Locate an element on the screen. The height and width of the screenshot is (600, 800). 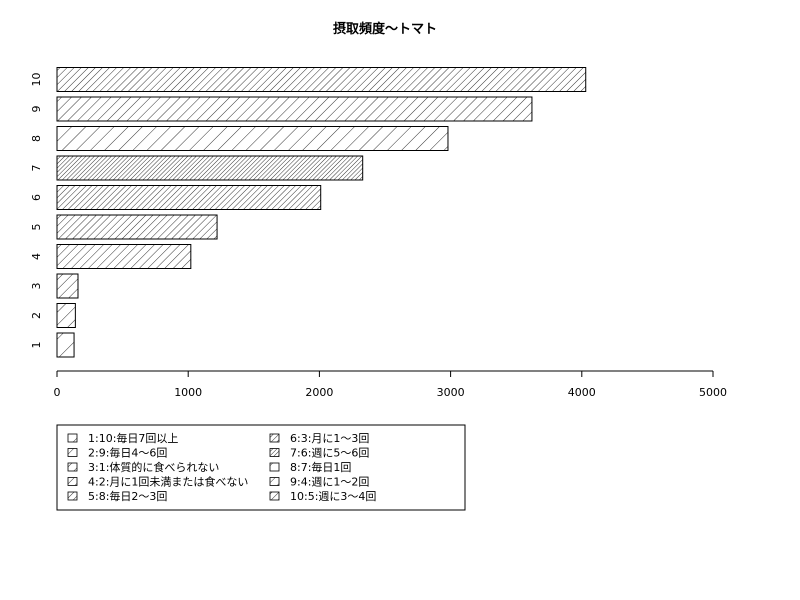
x-tick-label: 5000 is located at coordinates (713, 392).